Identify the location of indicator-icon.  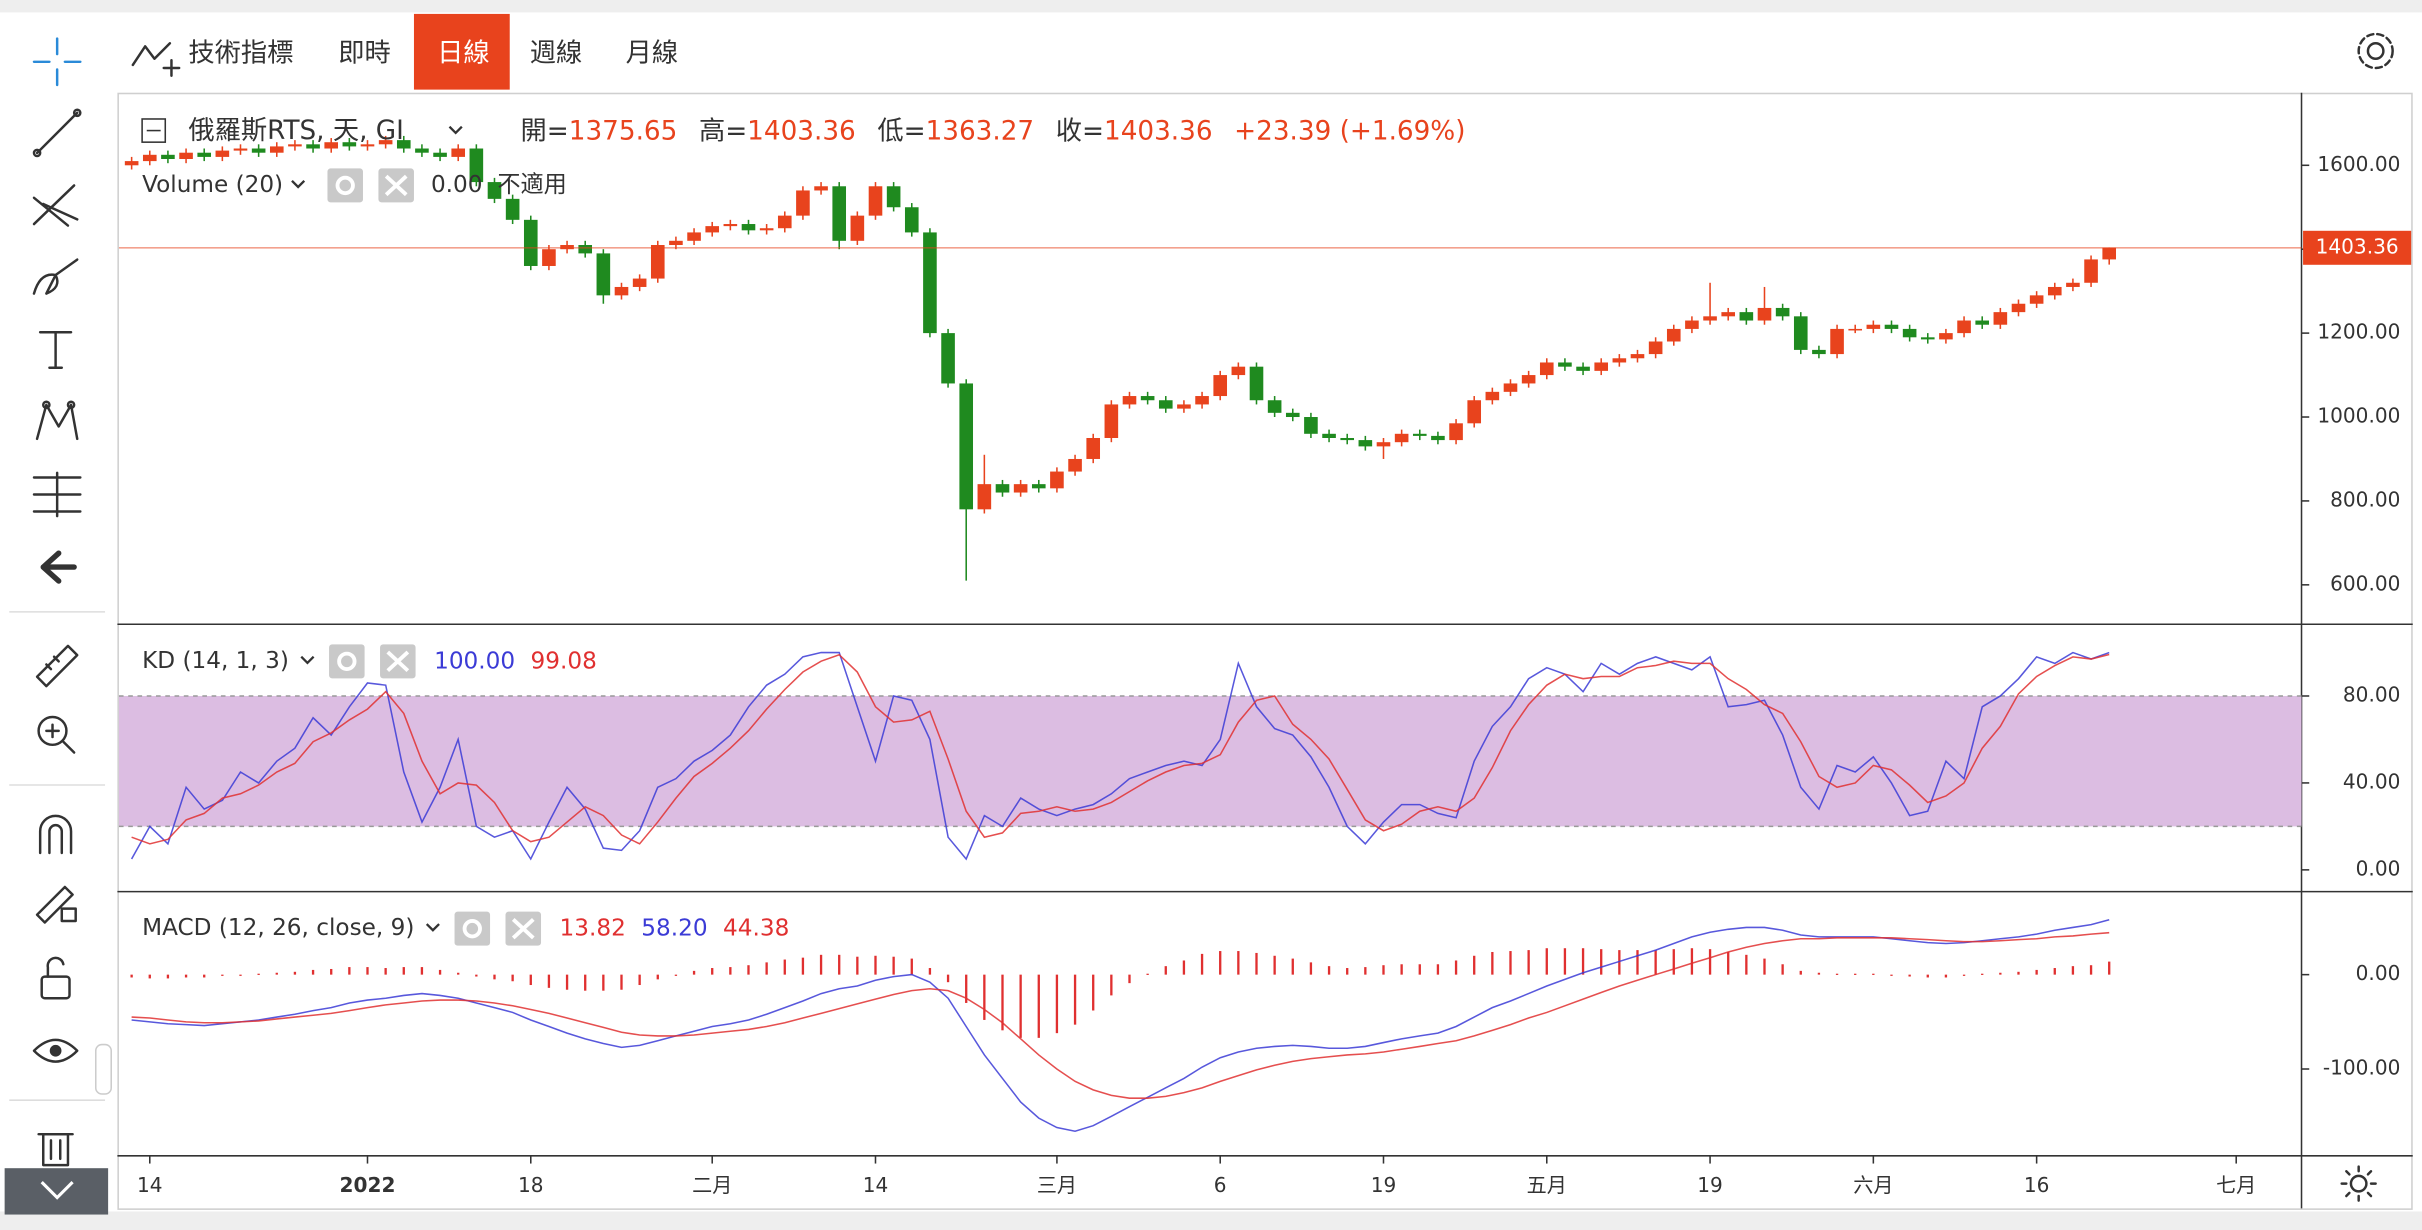
(156, 59).